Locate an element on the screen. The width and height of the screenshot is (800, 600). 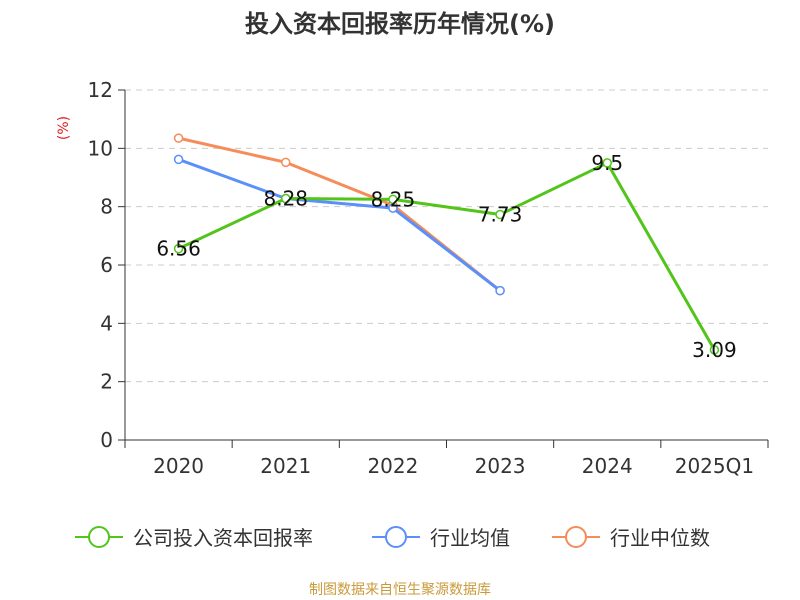
data-label: 8.28 is located at coordinates (285, 199).